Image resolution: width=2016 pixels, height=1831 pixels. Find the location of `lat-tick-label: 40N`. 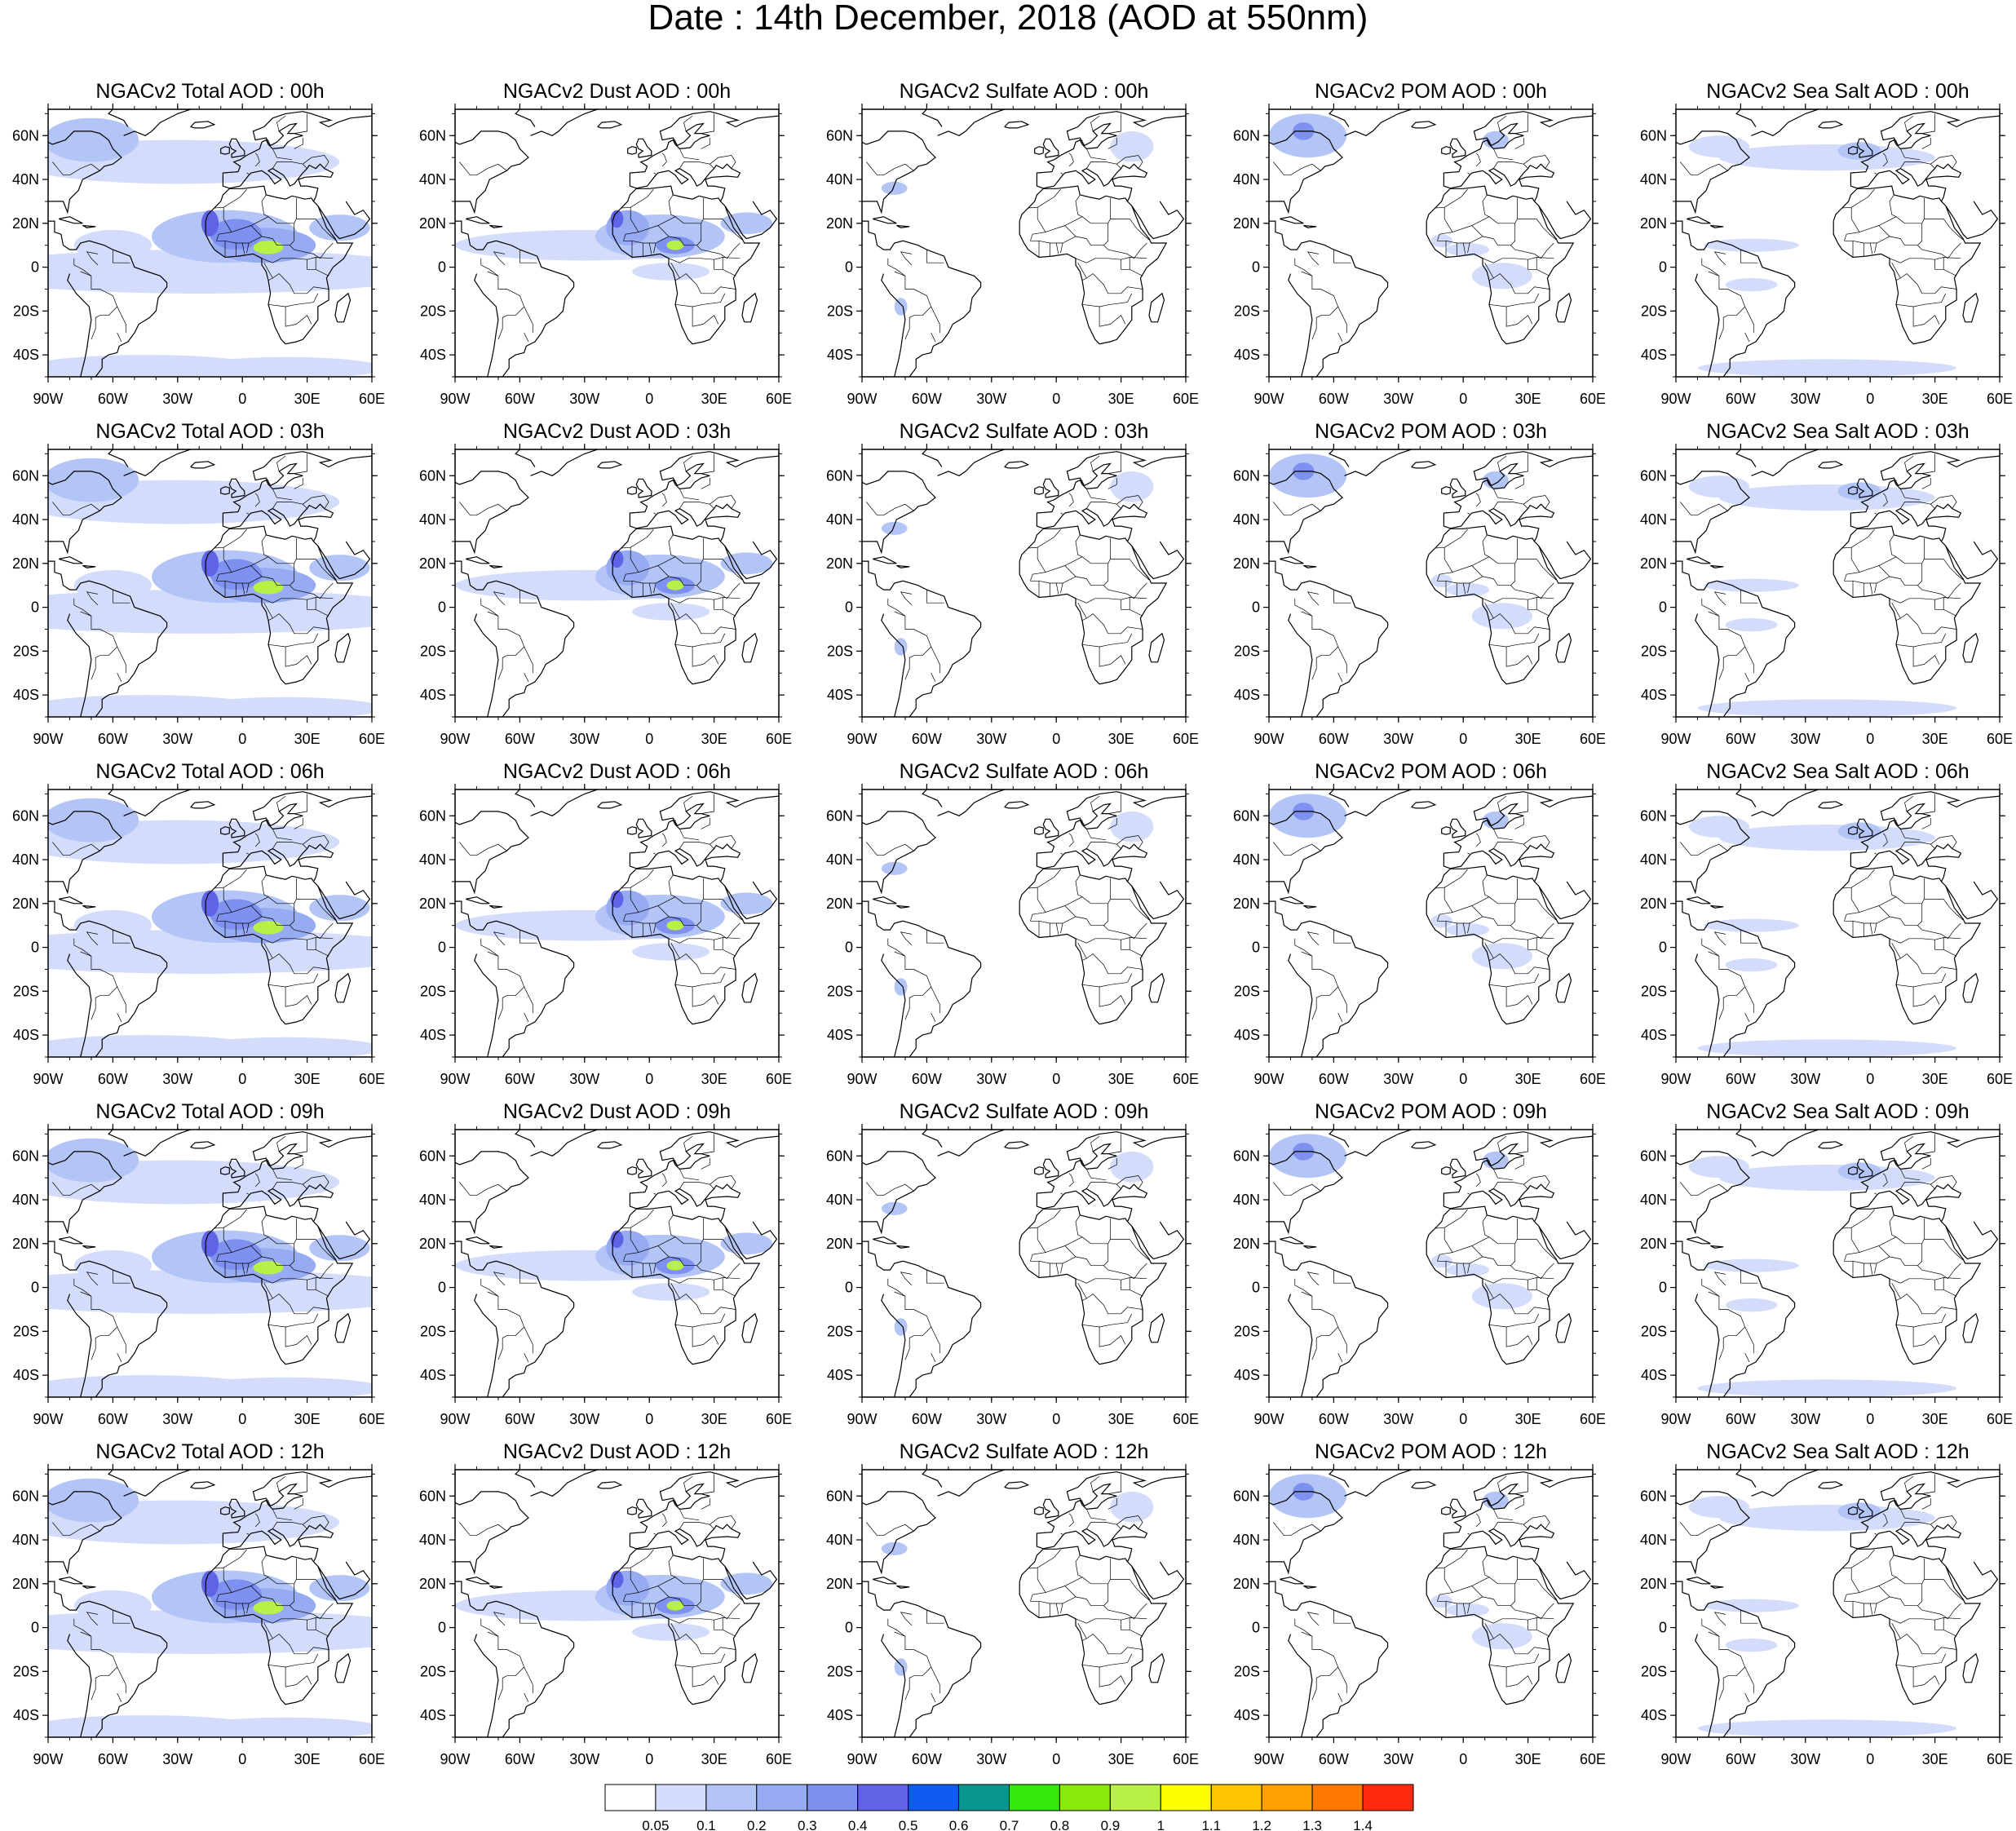

lat-tick-label: 40N is located at coordinates (432, 179).